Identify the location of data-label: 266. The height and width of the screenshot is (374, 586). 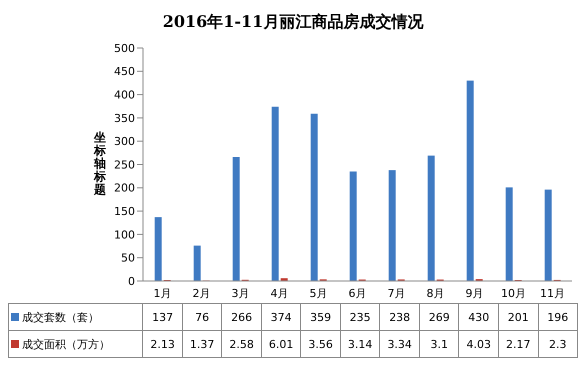
(241, 317).